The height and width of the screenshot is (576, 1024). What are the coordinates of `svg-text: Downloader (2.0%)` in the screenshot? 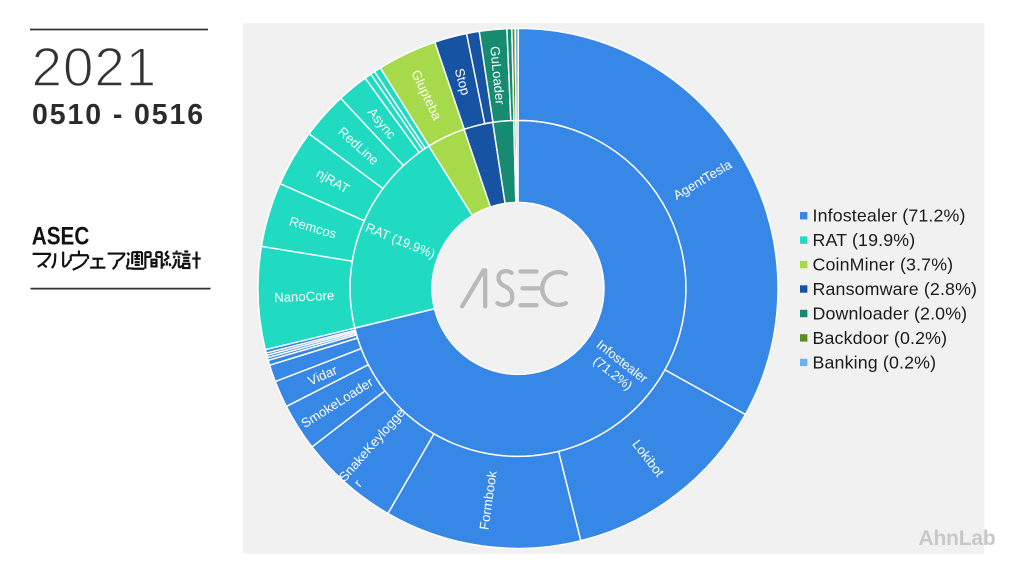 It's located at (890, 314).